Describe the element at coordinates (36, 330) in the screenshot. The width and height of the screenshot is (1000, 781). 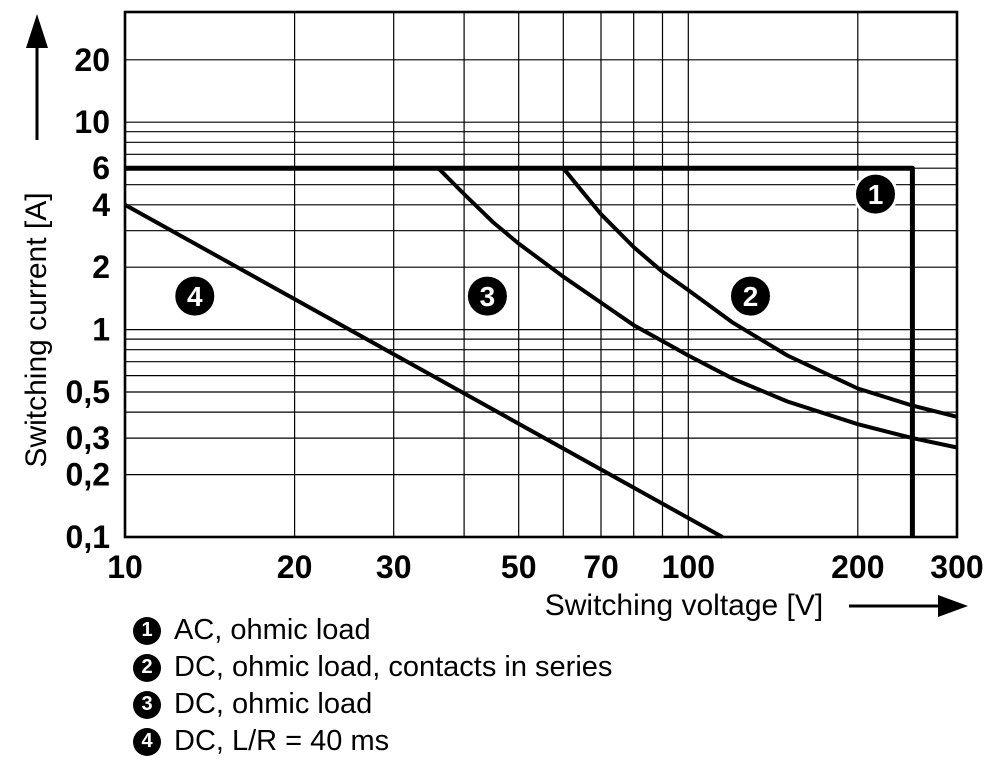
I see `y-axis-title: Switching current [A]` at that location.